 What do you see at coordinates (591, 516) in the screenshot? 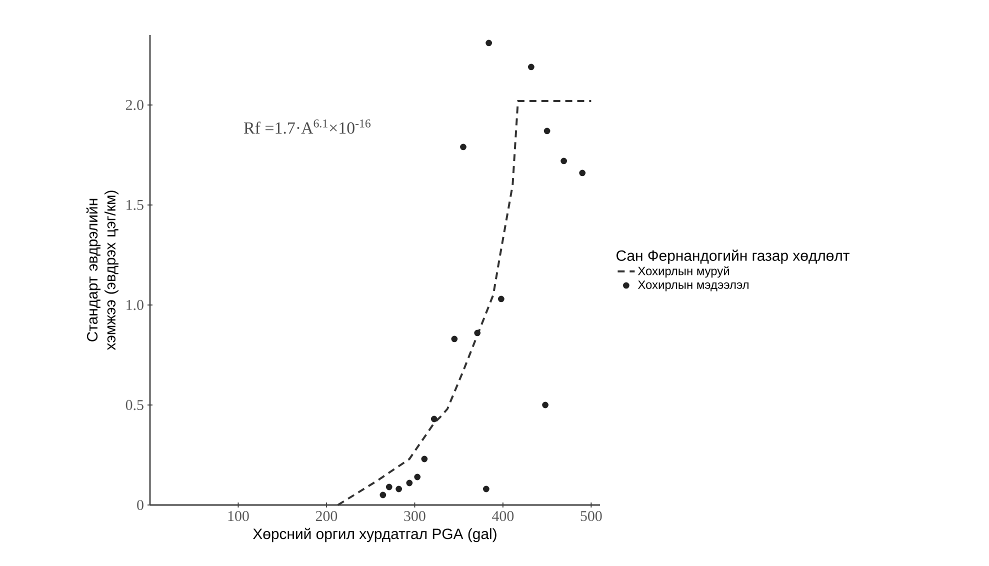
I see `x-tick-label: 500` at bounding box center [591, 516].